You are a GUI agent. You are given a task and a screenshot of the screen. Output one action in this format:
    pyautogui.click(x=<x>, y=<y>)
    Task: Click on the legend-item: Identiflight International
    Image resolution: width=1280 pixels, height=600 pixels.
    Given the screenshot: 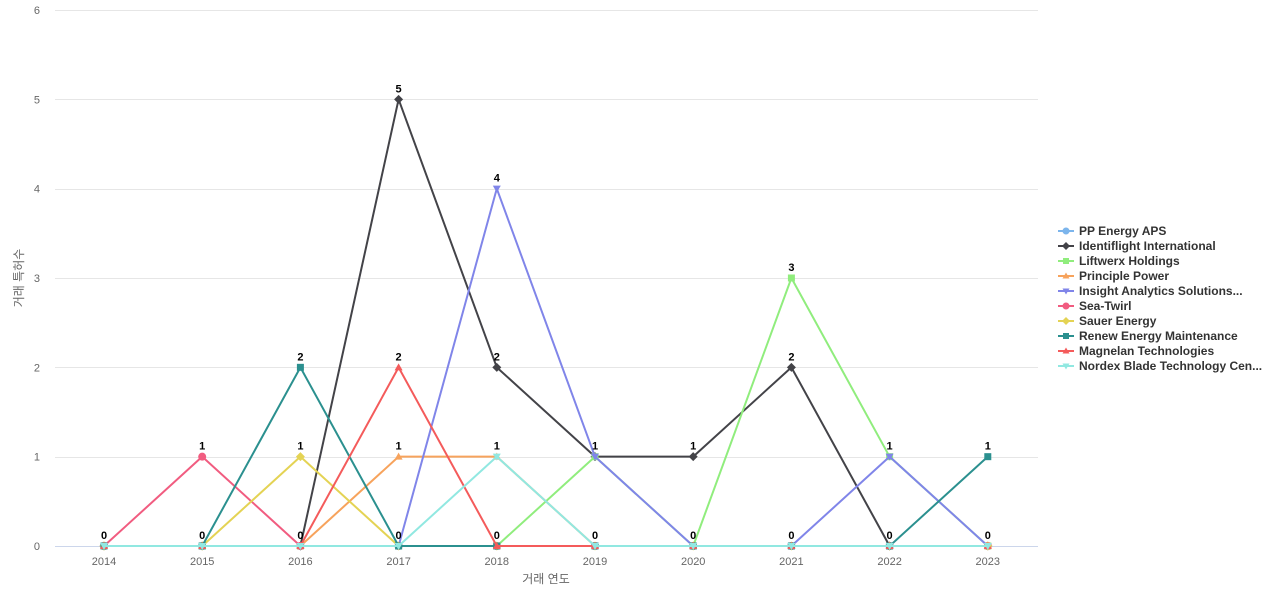 What is the action you would take?
    pyautogui.click(x=1137, y=246)
    